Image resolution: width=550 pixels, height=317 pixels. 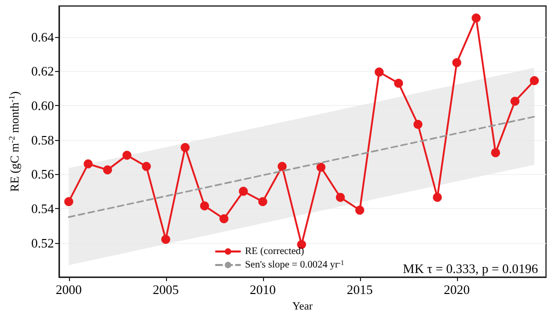 I want to click on annotation: MK τ = 0.333, p = 0.0196, so click(x=470, y=268).